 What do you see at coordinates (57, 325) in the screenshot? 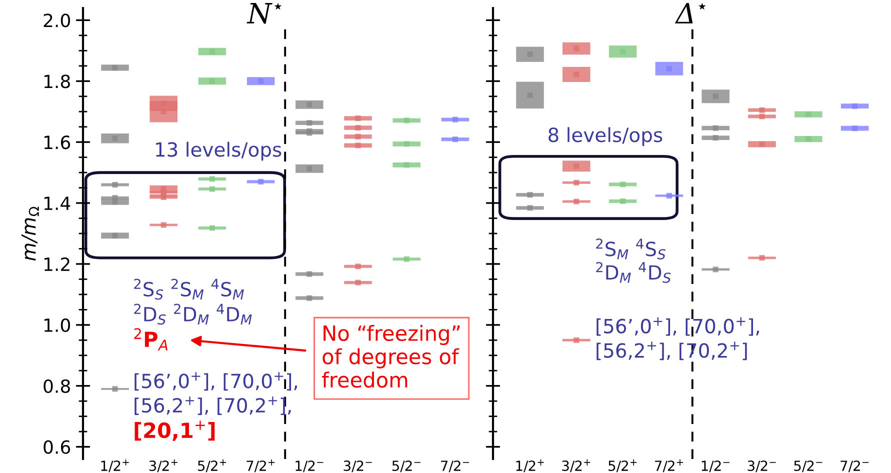
I see `y-tick-label: 1.0` at bounding box center [57, 325].